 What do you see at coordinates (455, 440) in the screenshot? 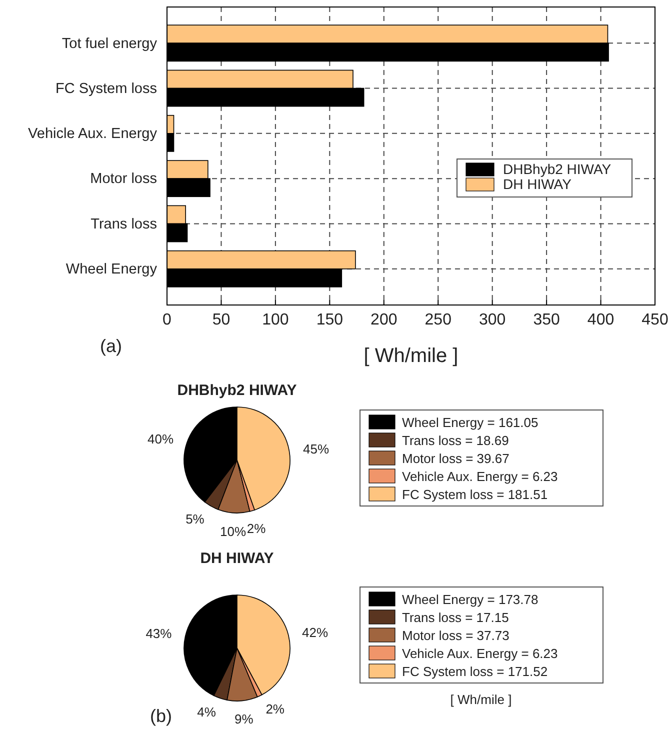
I see `legend-label: Trans loss = 18.69` at bounding box center [455, 440].